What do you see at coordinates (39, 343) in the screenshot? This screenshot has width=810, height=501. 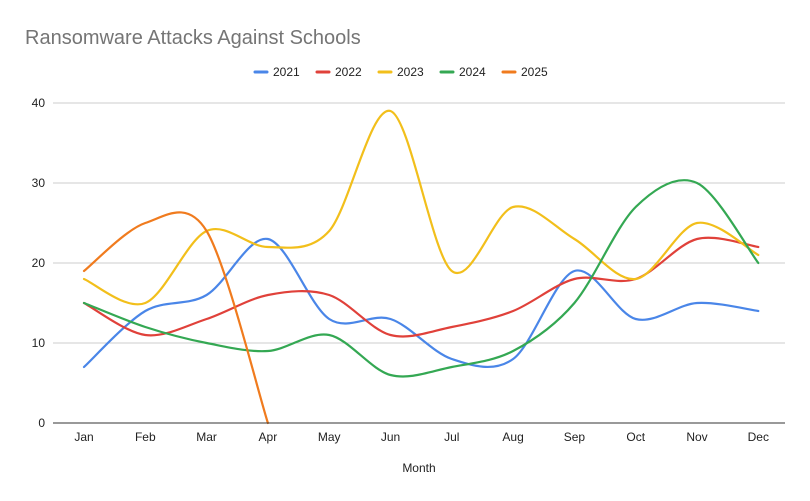 I see `y-tick-label: 10` at bounding box center [39, 343].